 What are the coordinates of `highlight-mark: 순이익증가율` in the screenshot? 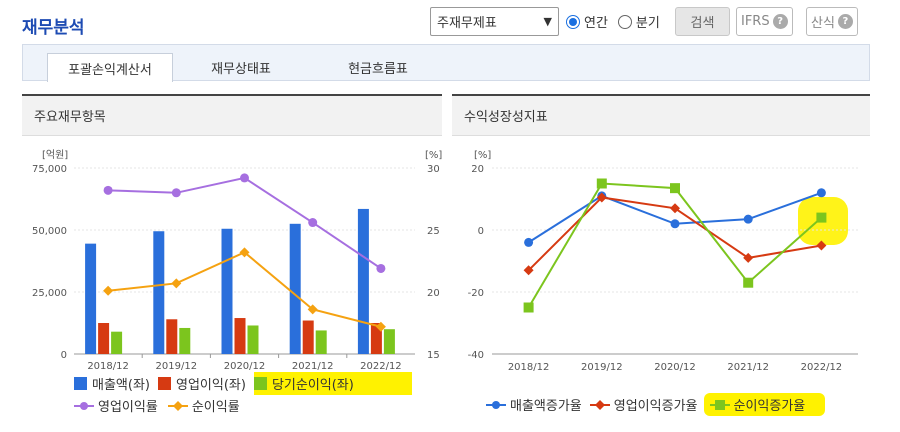 It's located at (764, 404).